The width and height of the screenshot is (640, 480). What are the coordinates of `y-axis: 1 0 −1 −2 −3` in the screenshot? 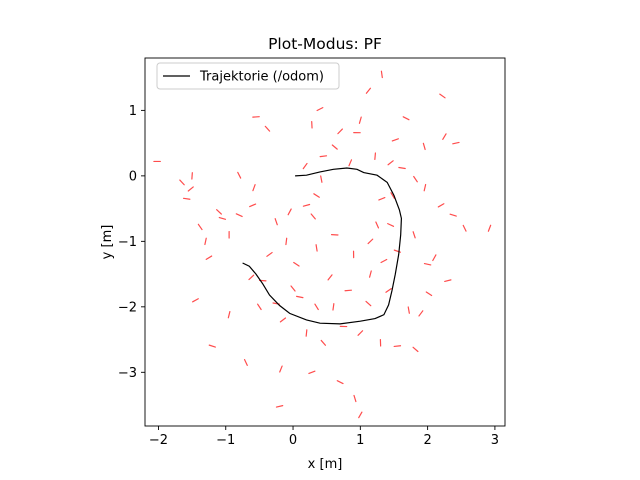 It's located at (131, 242).